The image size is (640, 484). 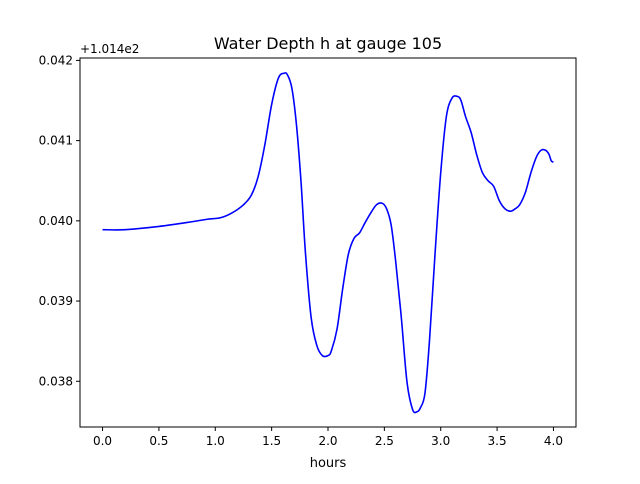 What do you see at coordinates (553, 441) in the screenshot?
I see `x-tick-label: 4.0` at bounding box center [553, 441].